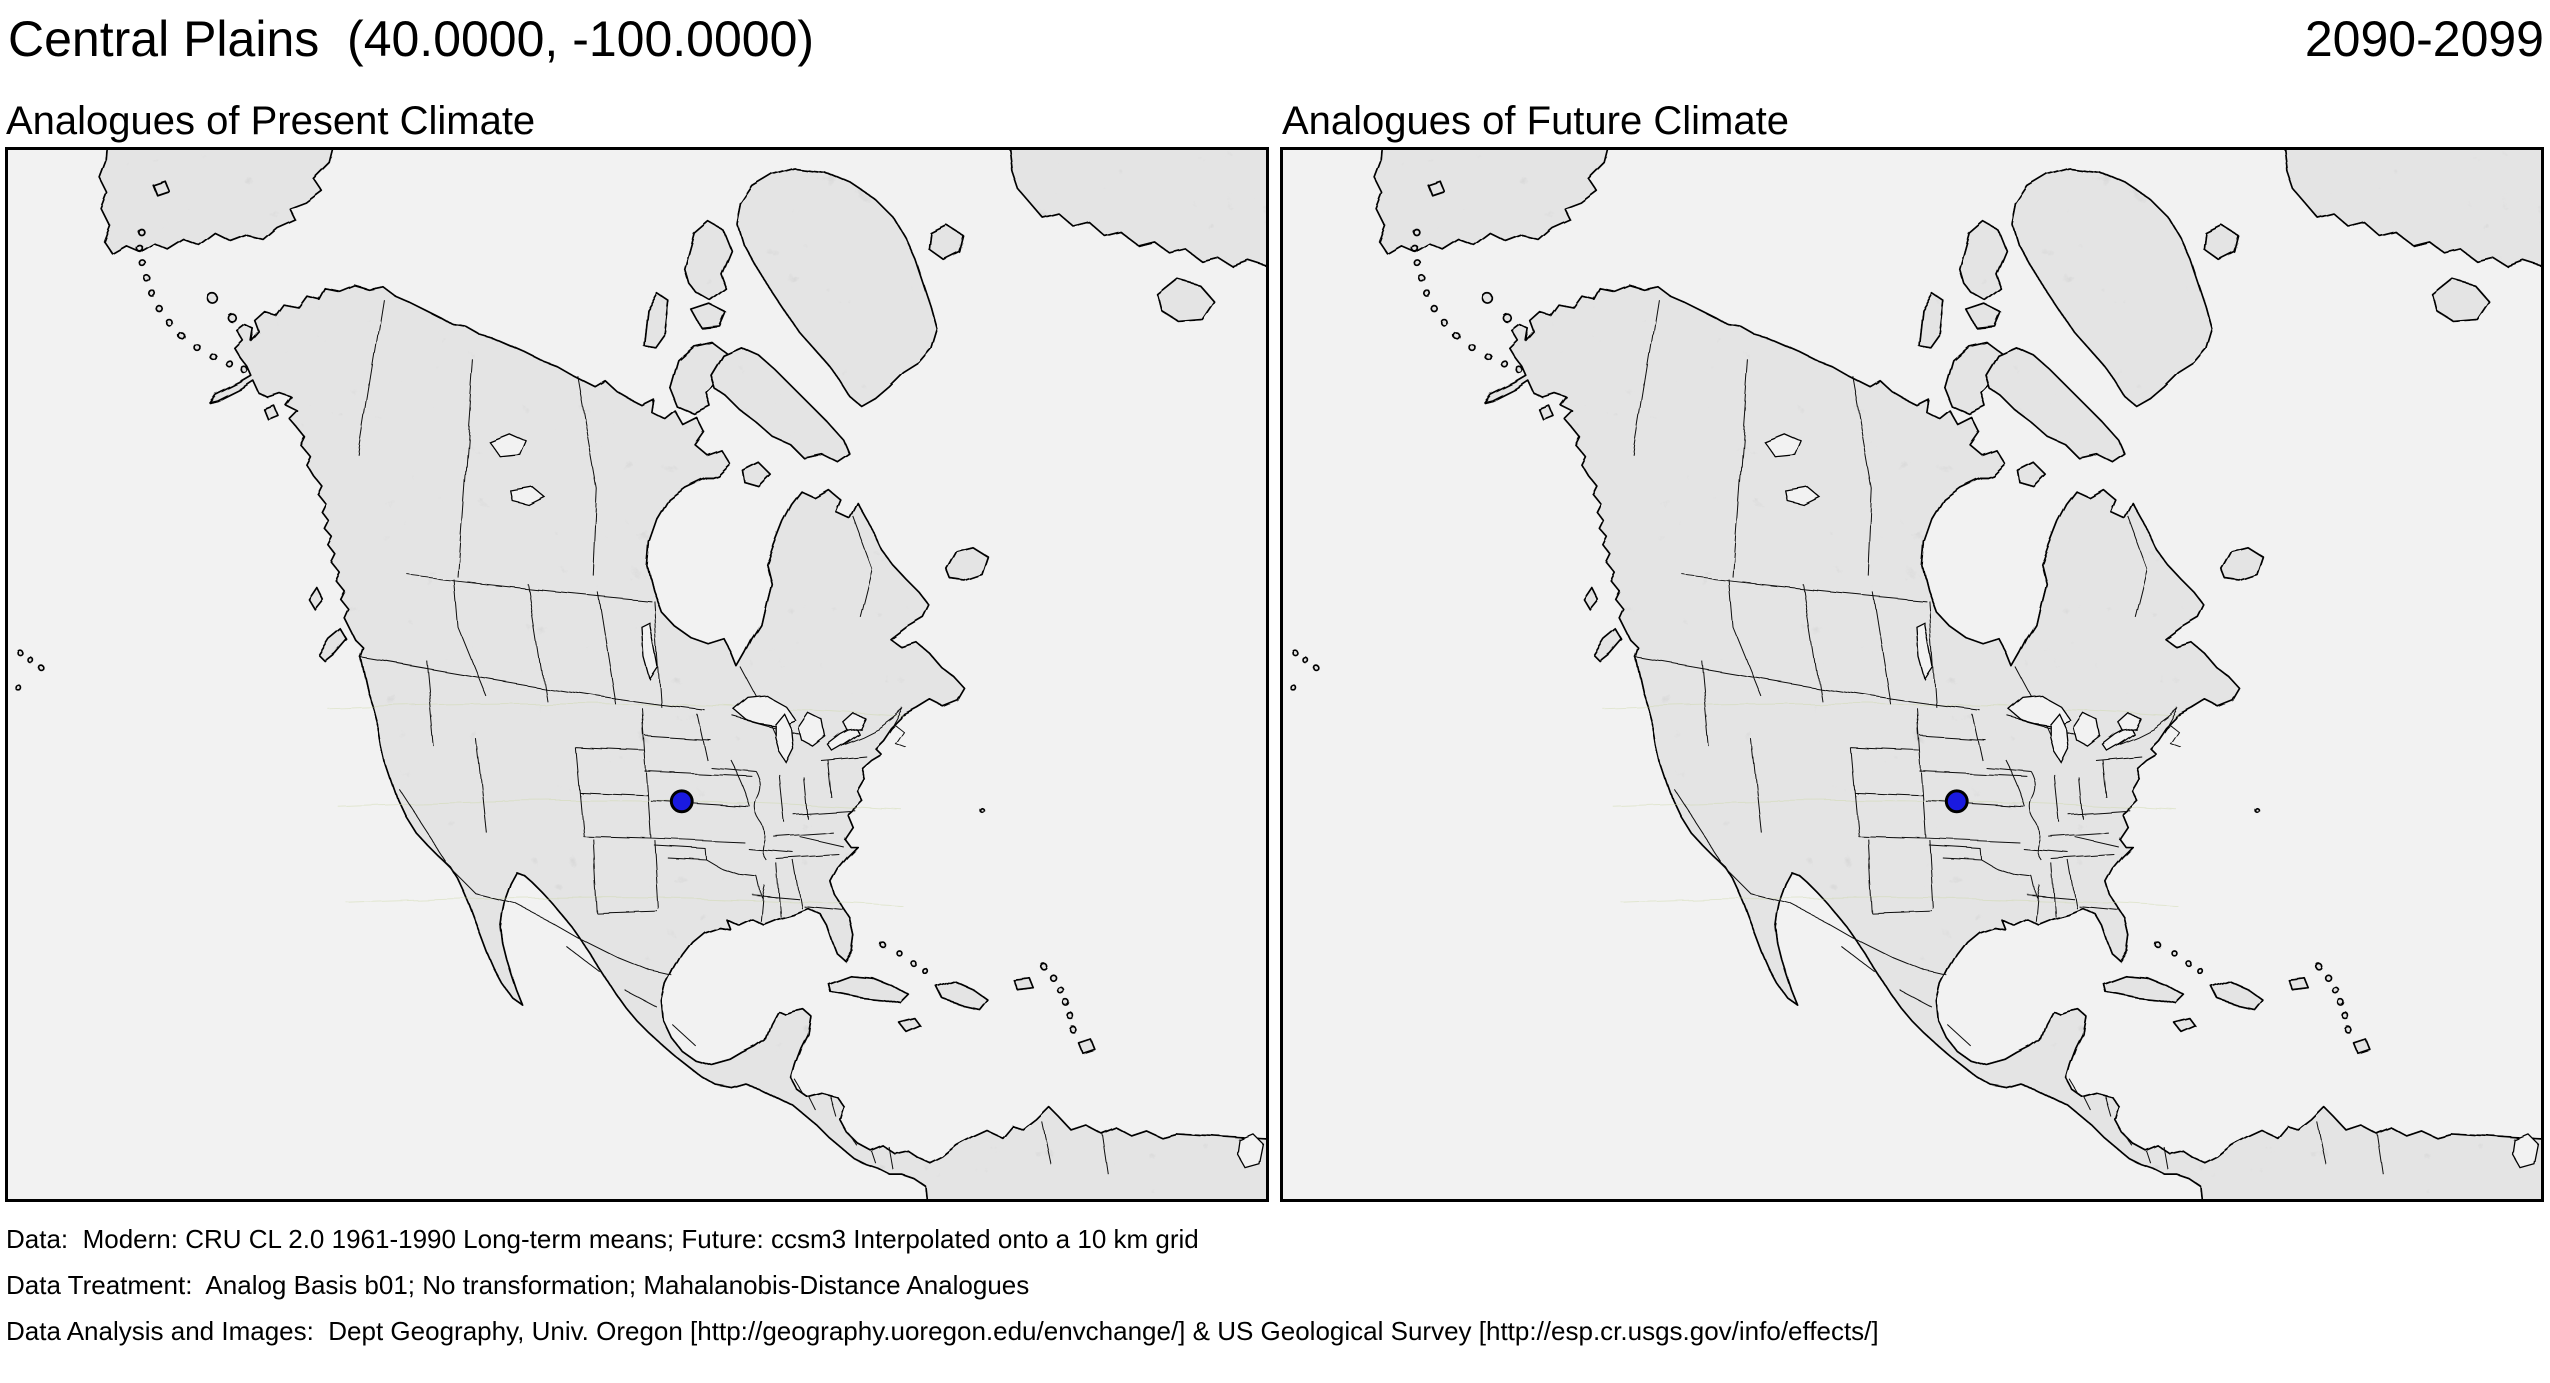 Image resolution: width=2550 pixels, height=1383 pixels. What do you see at coordinates (2424, 39) in the screenshot?
I see `period-label: 2090-2099` at bounding box center [2424, 39].